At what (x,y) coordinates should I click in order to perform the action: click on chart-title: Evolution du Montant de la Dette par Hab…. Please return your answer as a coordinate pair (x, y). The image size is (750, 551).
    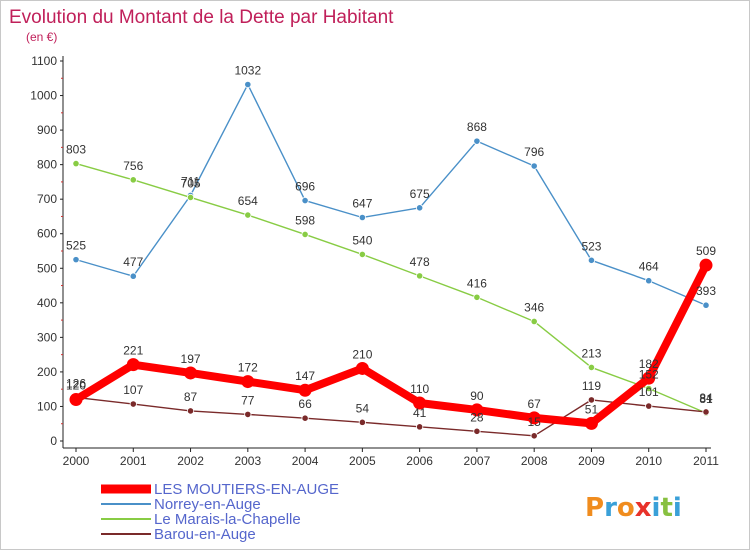
    Looking at the image, I should click on (201, 17).